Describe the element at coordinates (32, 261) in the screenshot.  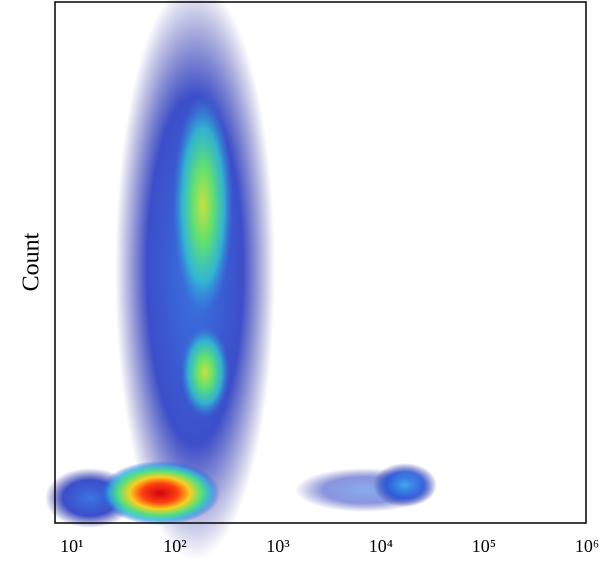
I see `y-axis-label: Count` at that location.